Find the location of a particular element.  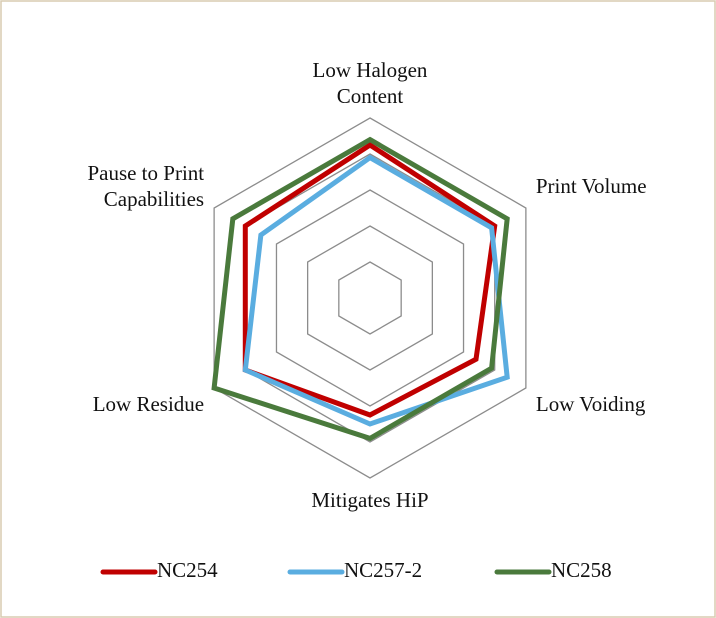

category-label: Low Residue is located at coordinates (148, 404).